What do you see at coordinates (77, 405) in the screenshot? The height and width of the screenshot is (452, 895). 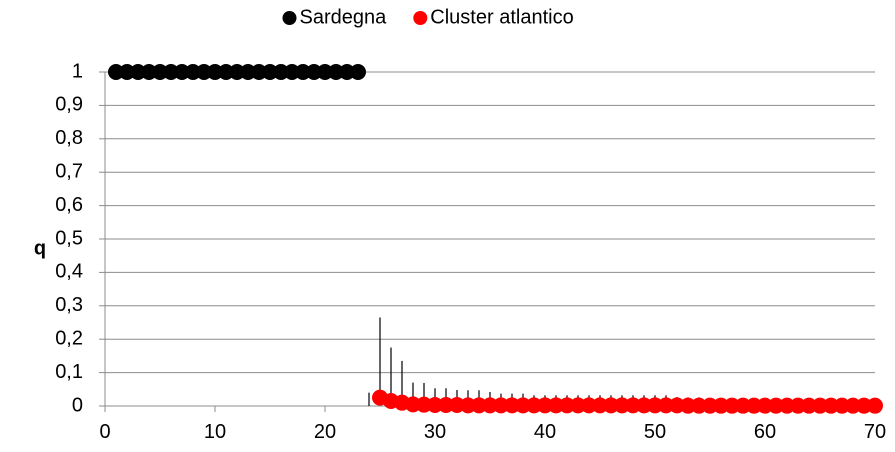 I see `y-tick-label: 0` at bounding box center [77, 405].